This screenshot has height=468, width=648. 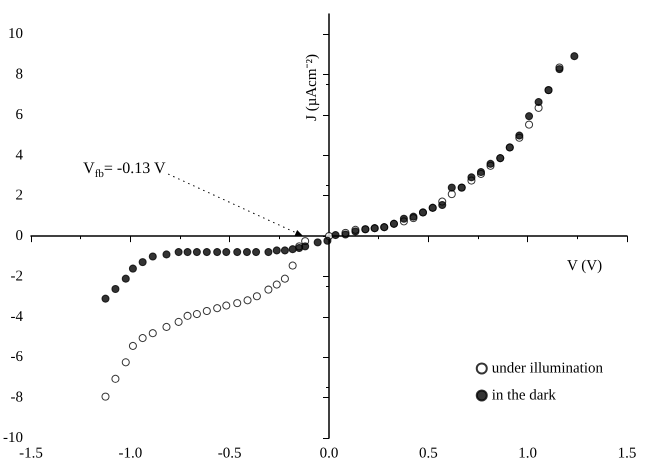 What do you see at coordinates (19, 236) in the screenshot?
I see `y-tick-label: 0` at bounding box center [19, 236].